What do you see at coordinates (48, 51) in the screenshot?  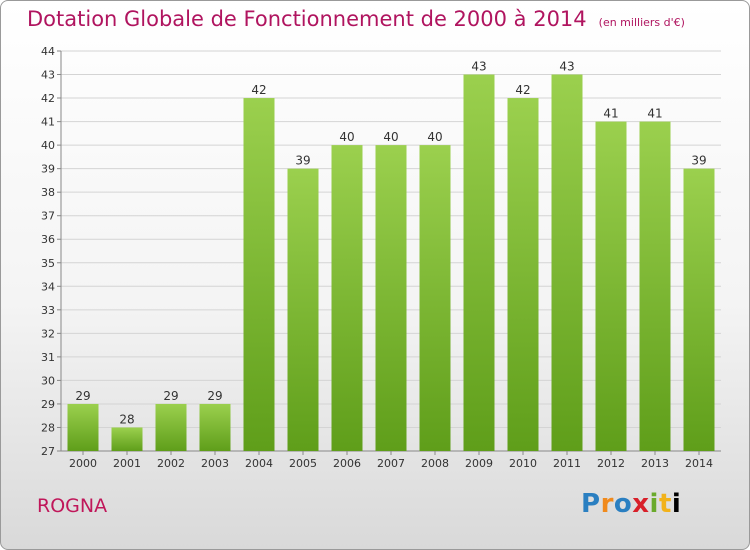 I see `y-tick-label: 44` at bounding box center [48, 51].